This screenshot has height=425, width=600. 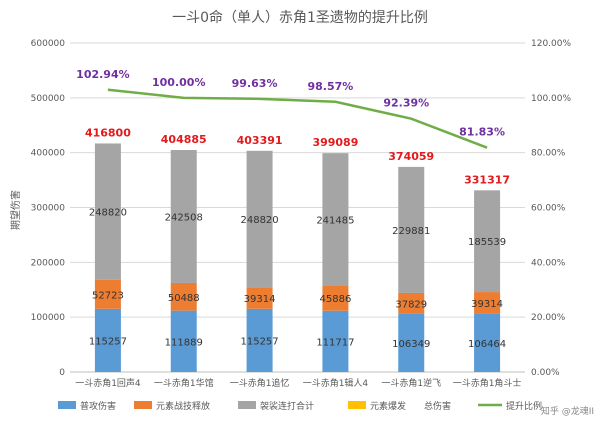 I want to click on y2-tick-label: 100.00%, so click(x=551, y=99).